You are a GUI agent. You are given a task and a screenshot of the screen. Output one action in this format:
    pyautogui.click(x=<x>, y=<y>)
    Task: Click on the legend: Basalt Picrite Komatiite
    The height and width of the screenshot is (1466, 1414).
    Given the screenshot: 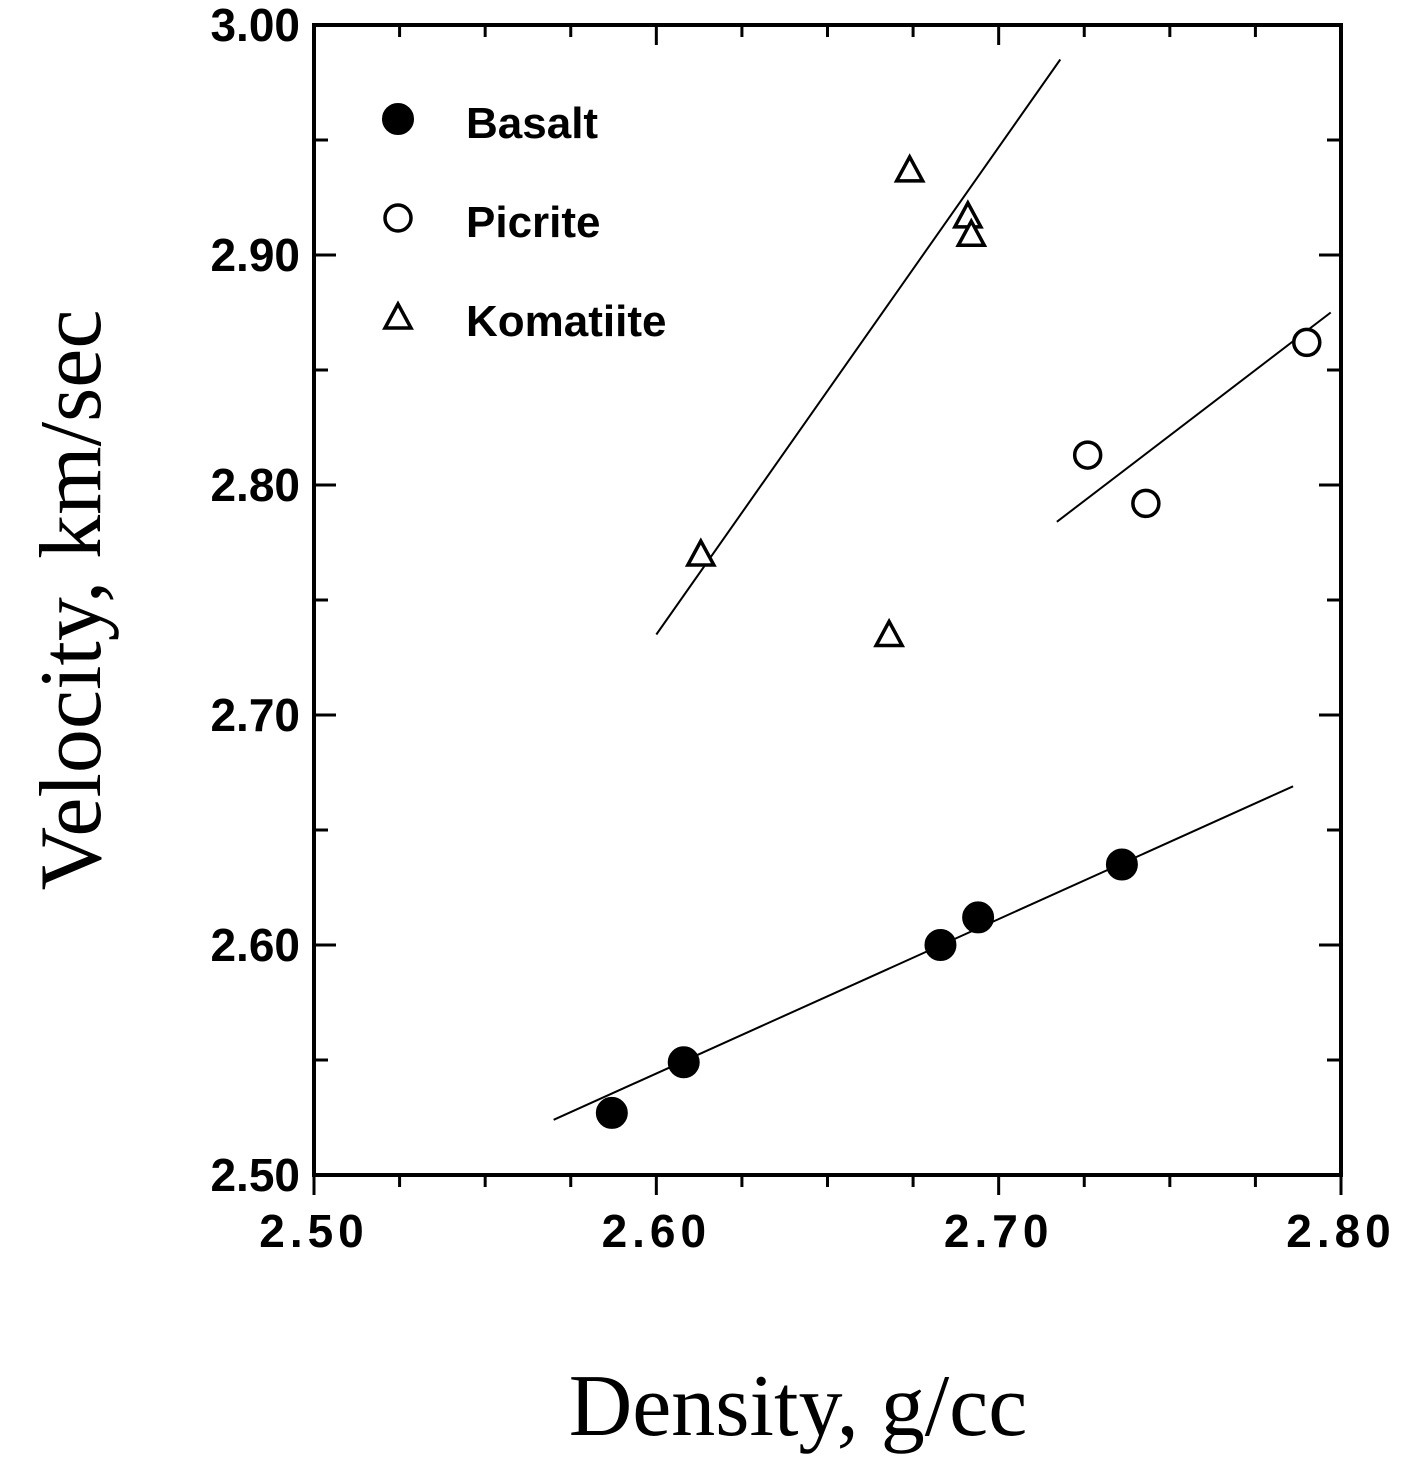 What is the action you would take?
    pyautogui.click(x=524, y=222)
    